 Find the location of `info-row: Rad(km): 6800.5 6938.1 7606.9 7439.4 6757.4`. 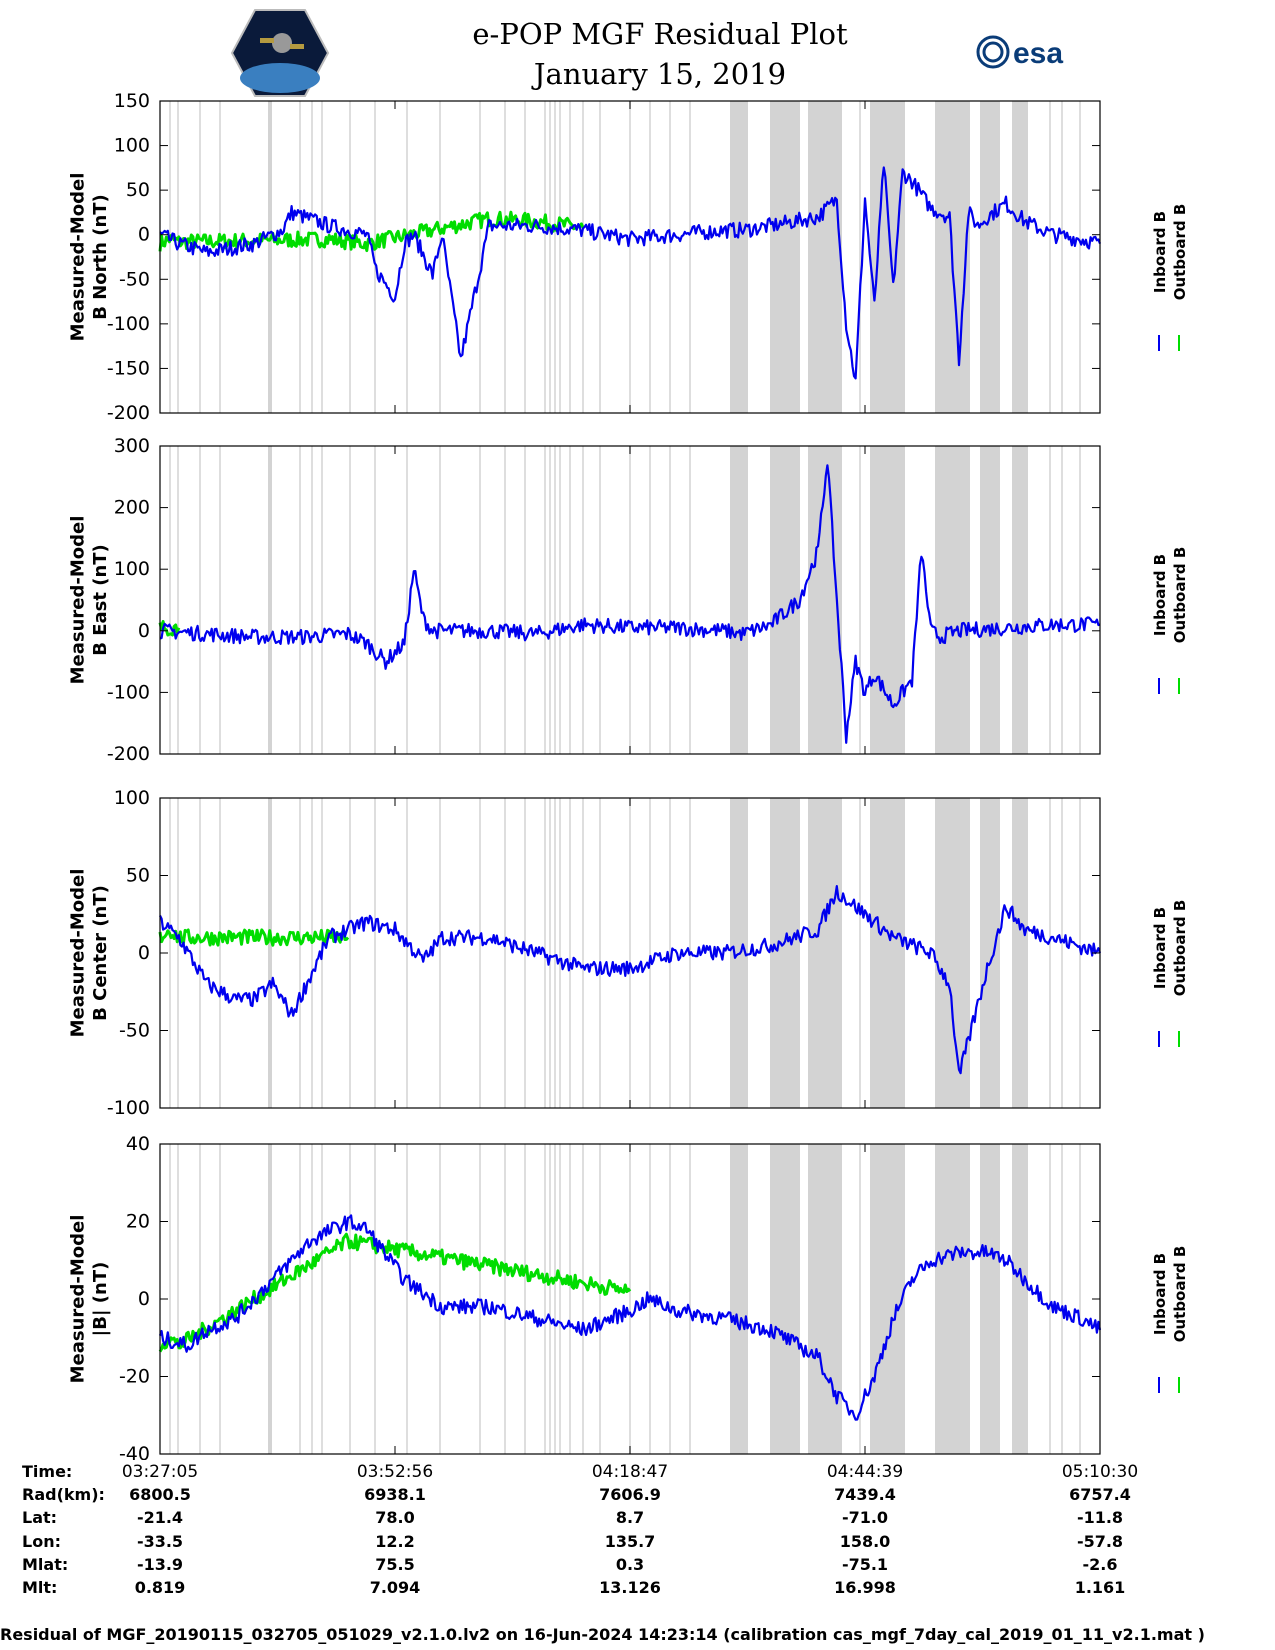

info-row: Rad(km): 6800.5 6938.1 7606.9 7439.4 6757.4 is located at coordinates (637, 1497).